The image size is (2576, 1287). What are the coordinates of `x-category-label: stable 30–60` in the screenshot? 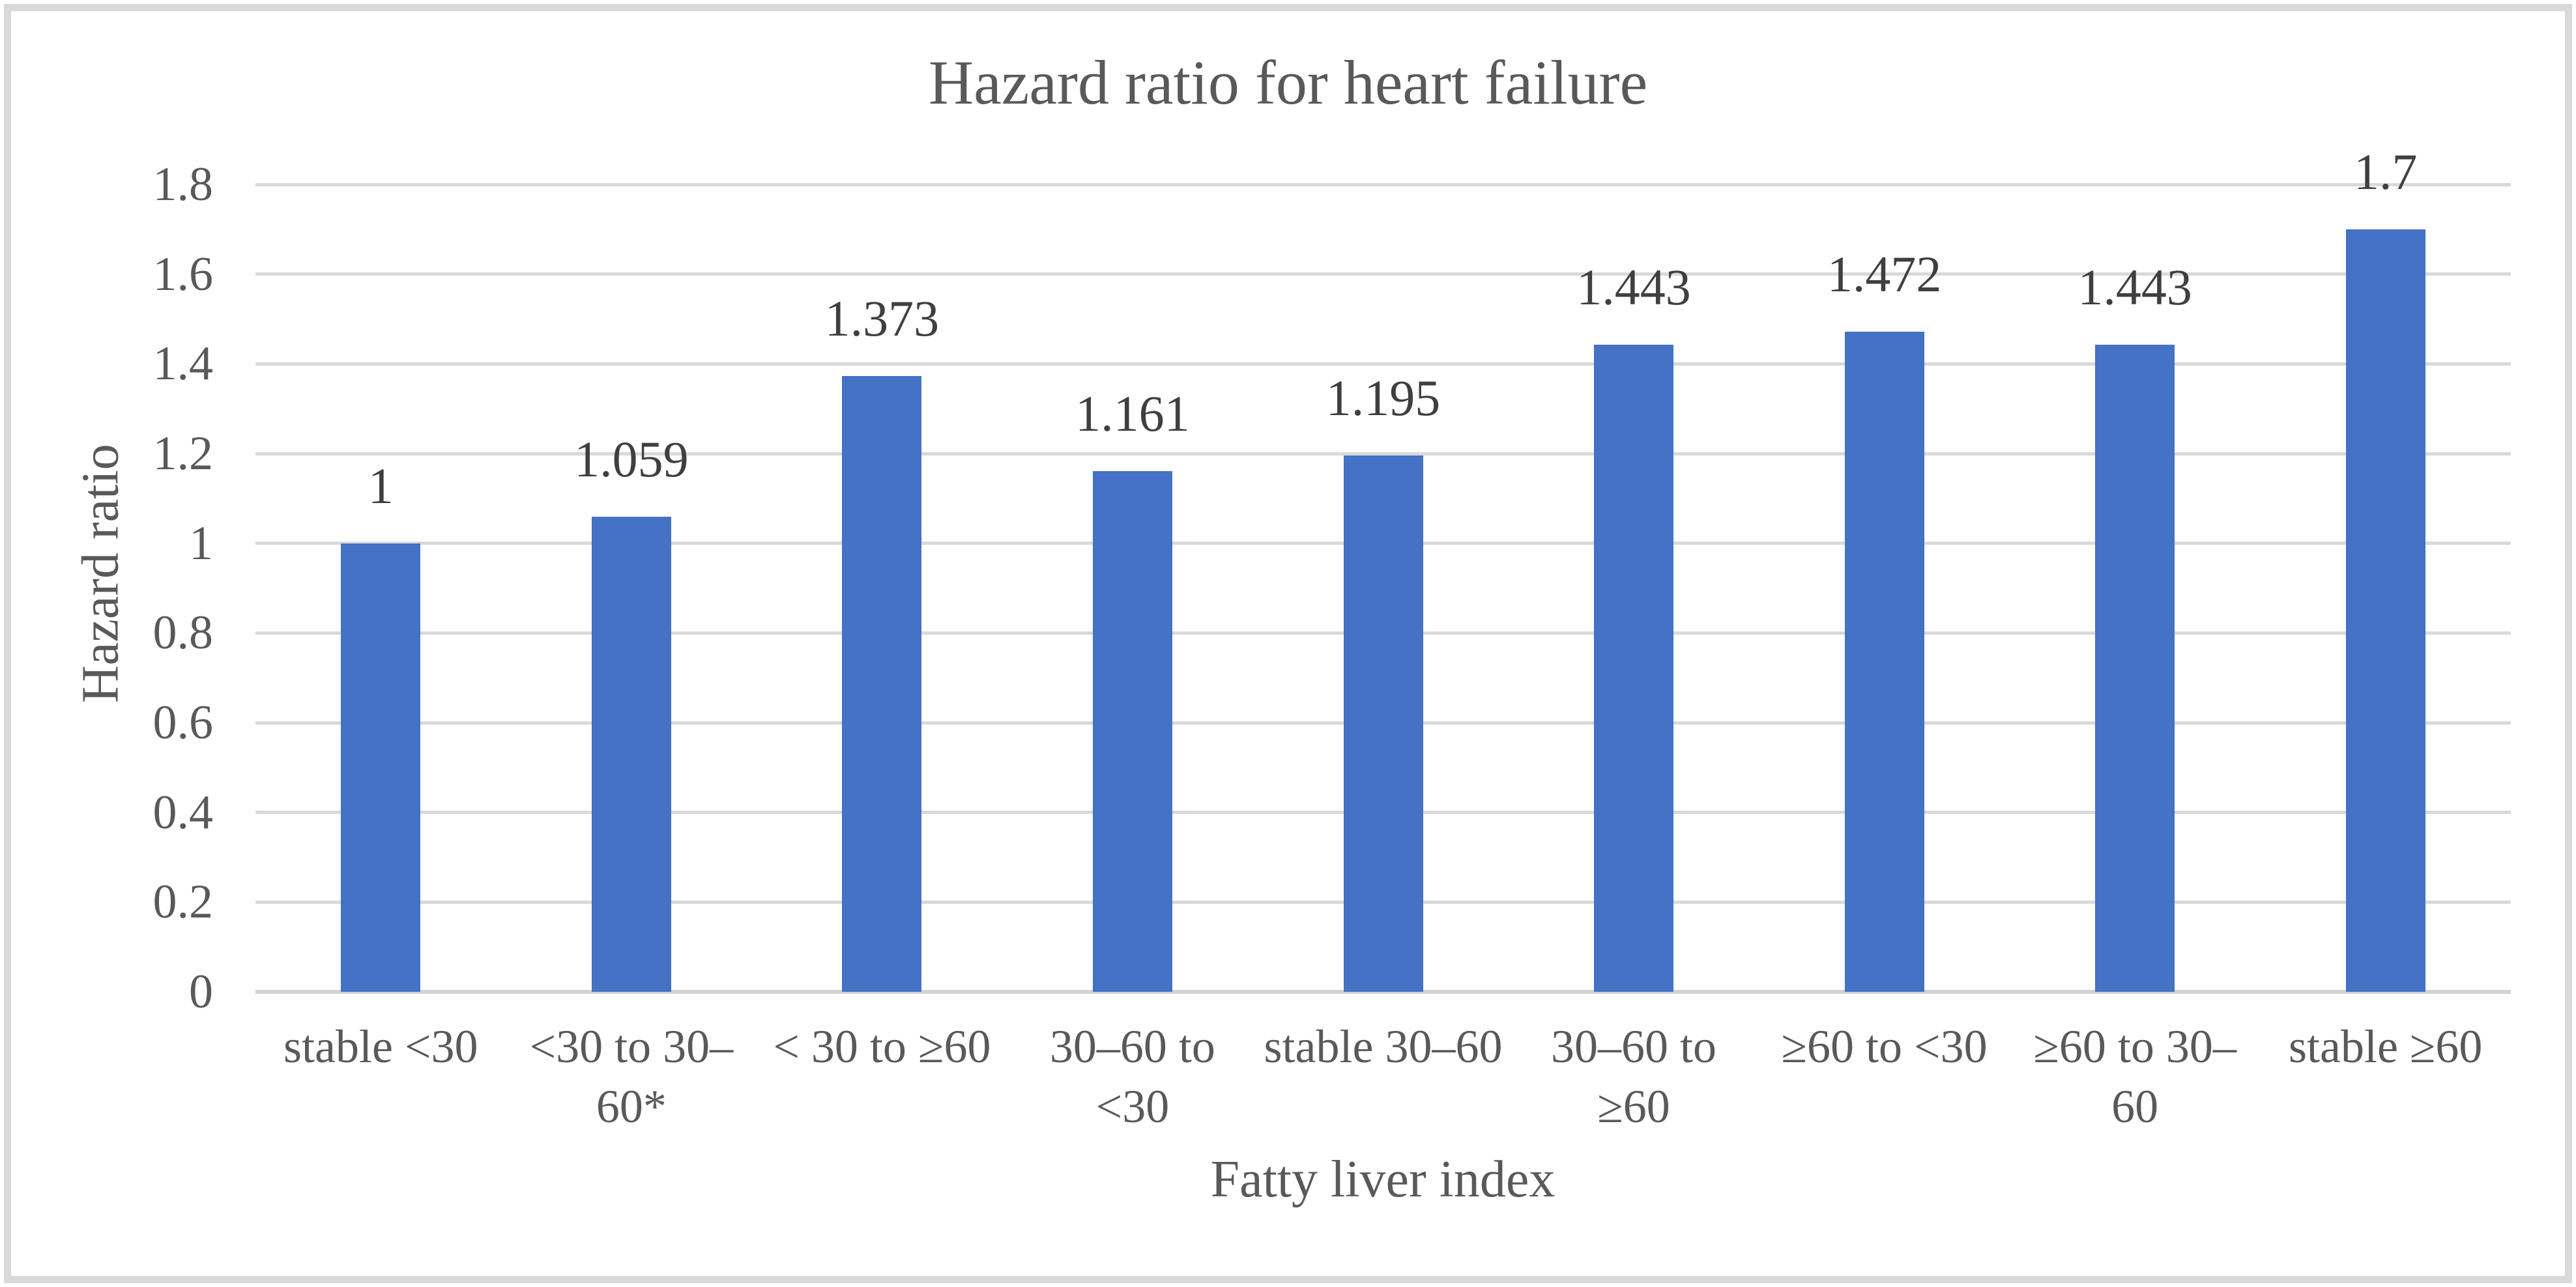 It's located at (1383, 1046).